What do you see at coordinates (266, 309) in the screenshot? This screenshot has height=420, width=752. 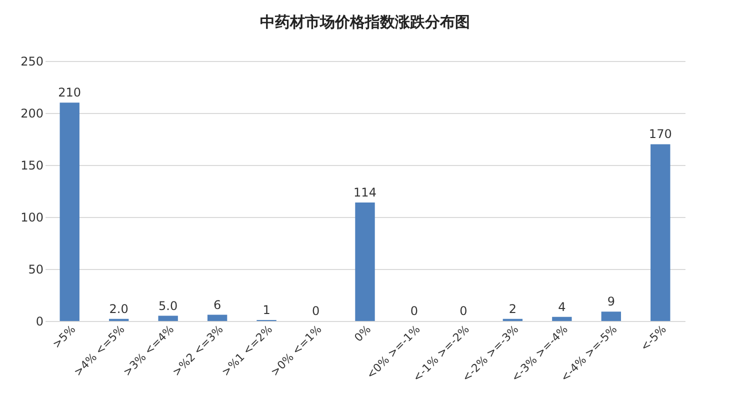 I see `data-label: 1` at bounding box center [266, 309].